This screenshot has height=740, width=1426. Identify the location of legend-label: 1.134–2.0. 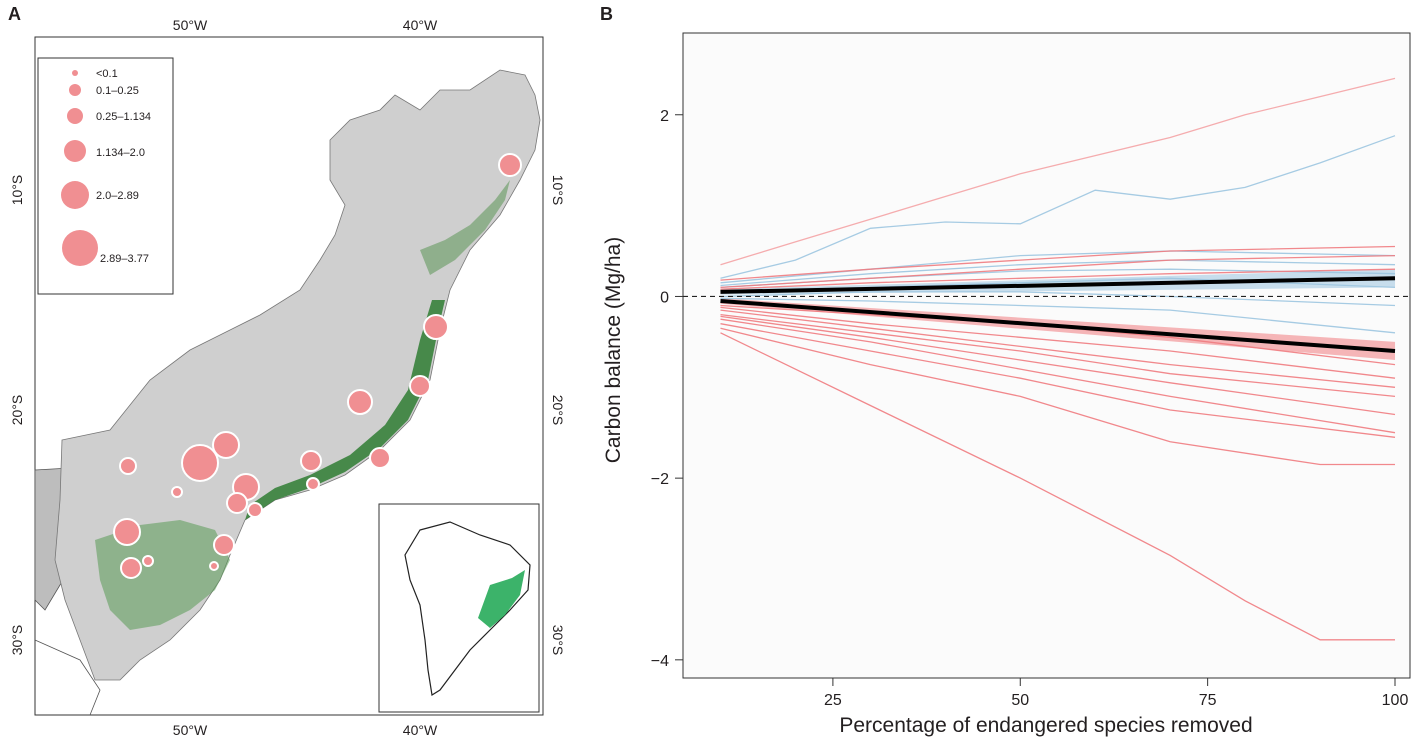
(120, 153).